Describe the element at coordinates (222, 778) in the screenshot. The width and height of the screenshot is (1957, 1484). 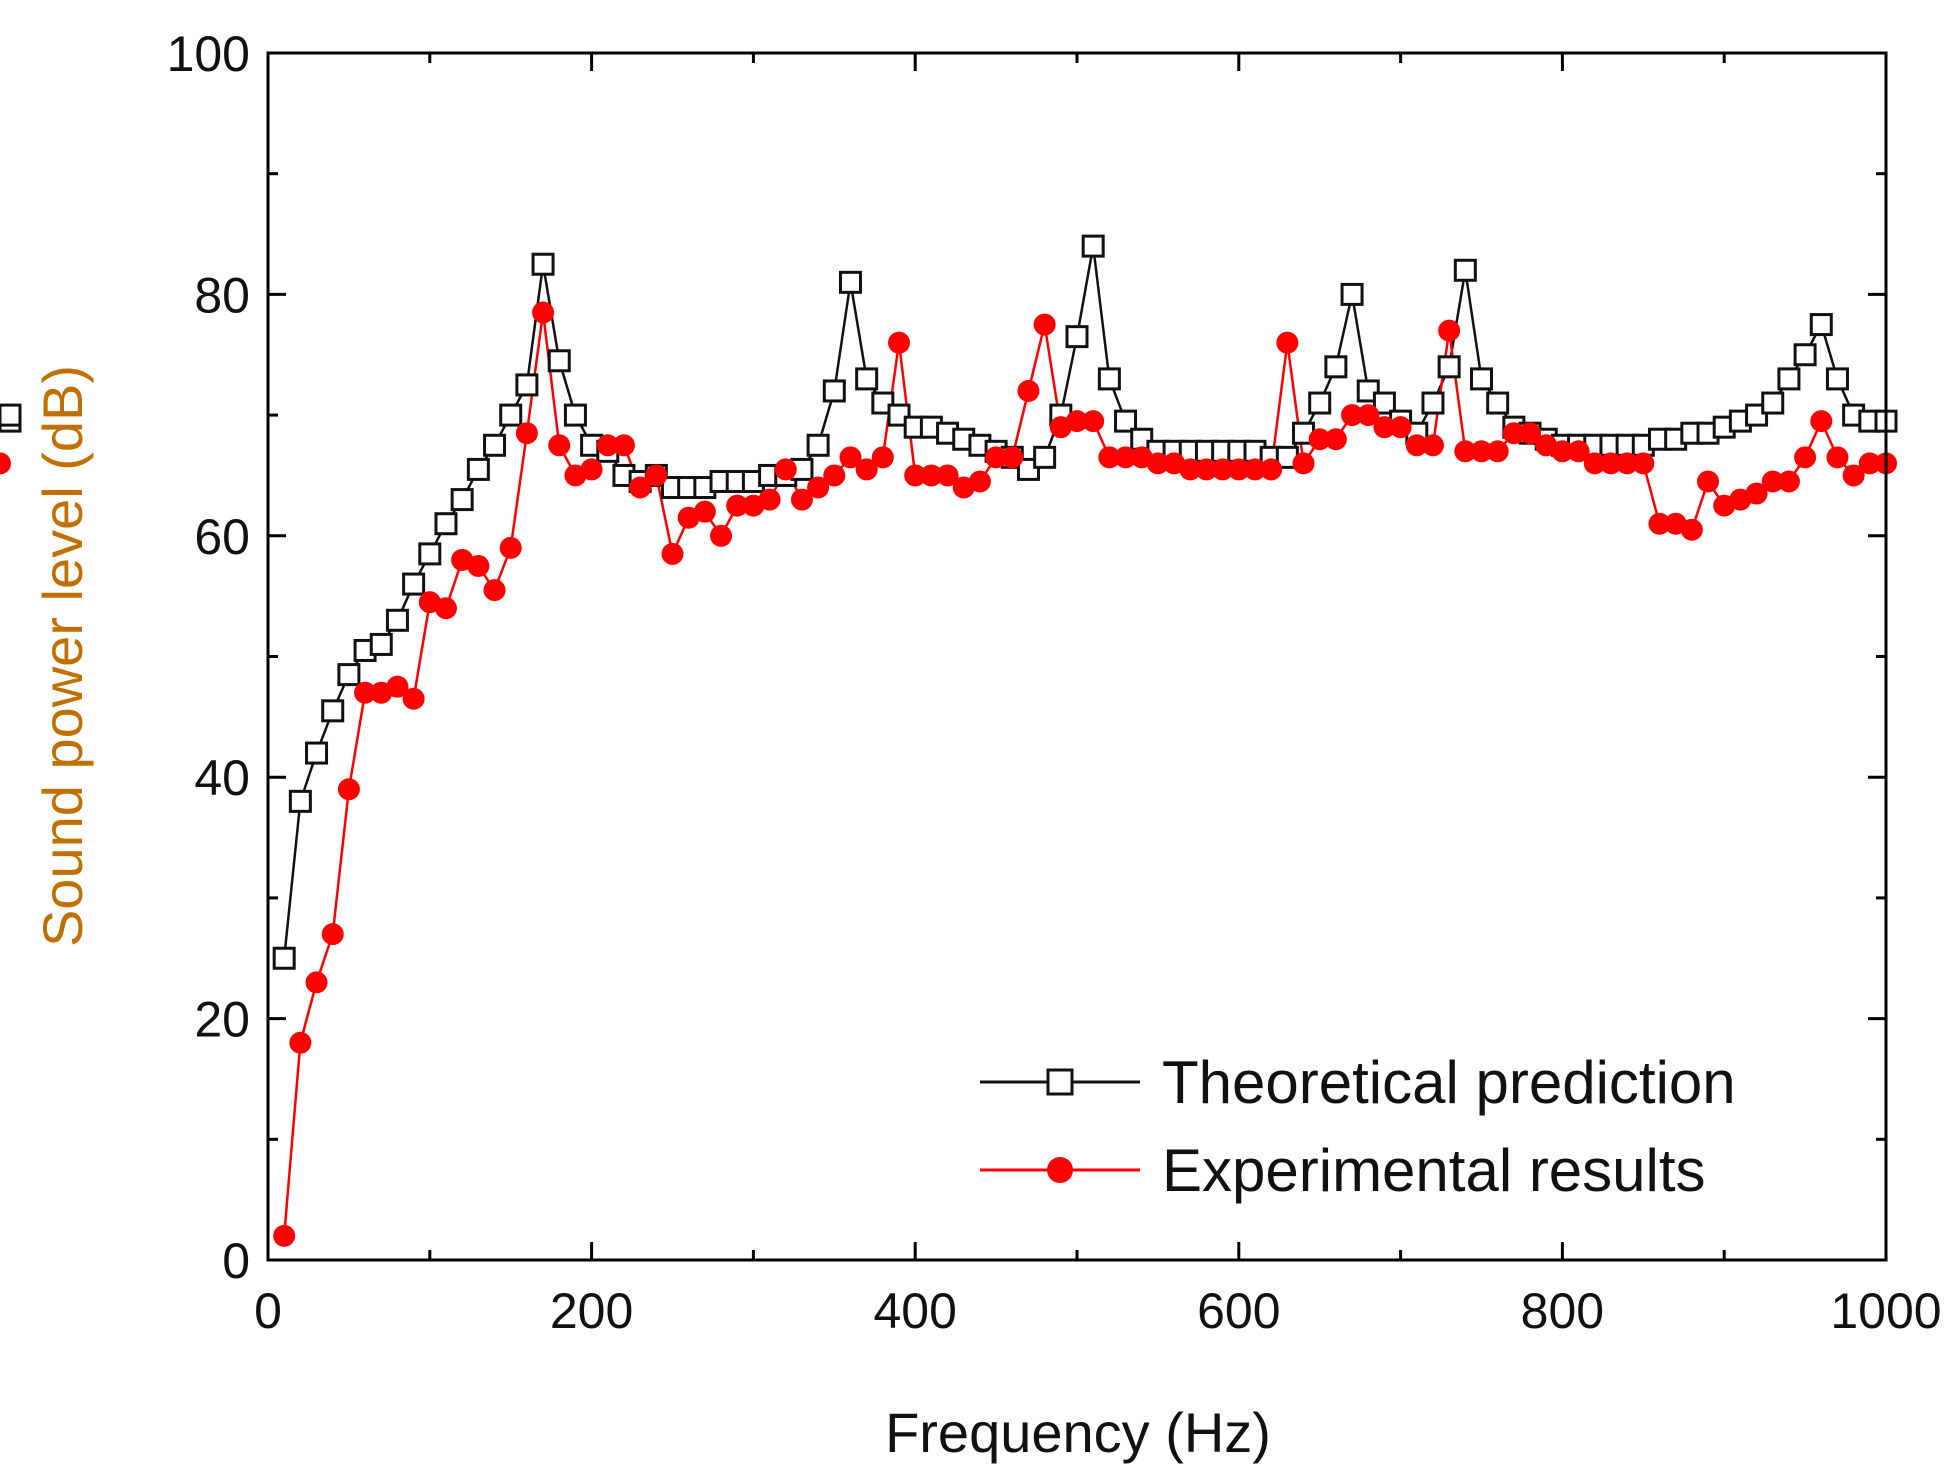
I see `y-tick-label: 40` at that location.